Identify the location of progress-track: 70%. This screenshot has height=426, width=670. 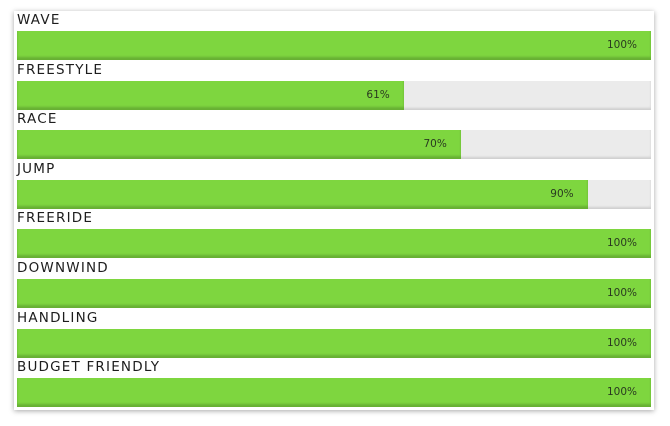
(334, 145).